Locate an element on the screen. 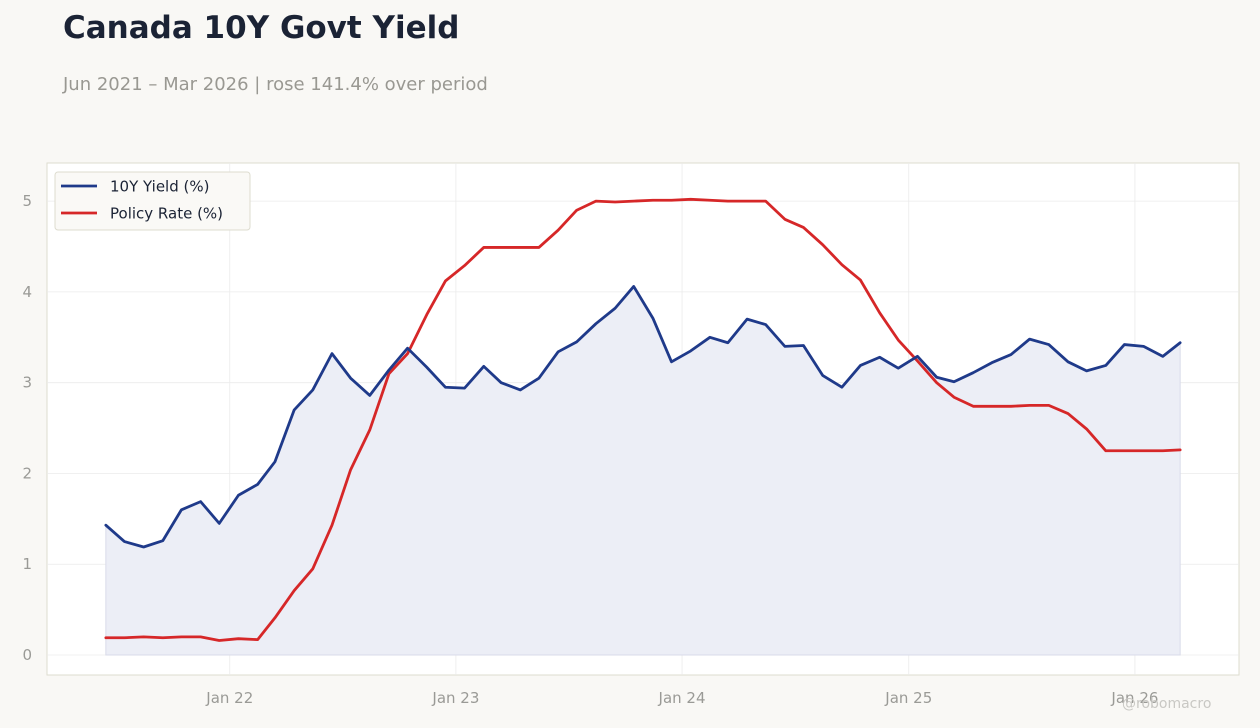  y-tick-label: 4 is located at coordinates (27, 292).